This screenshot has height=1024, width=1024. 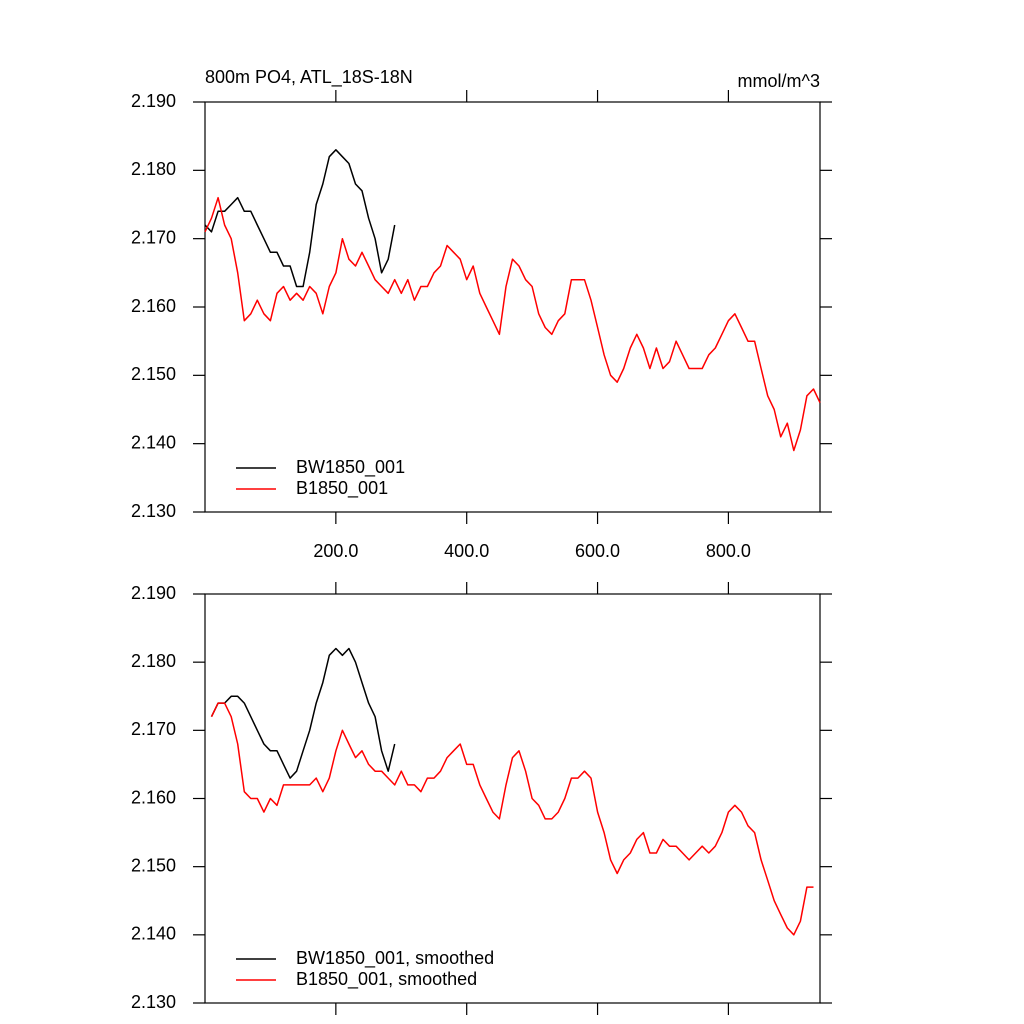 What do you see at coordinates (466, 551) in the screenshot?
I see `x-tick-label: 400.0` at bounding box center [466, 551].